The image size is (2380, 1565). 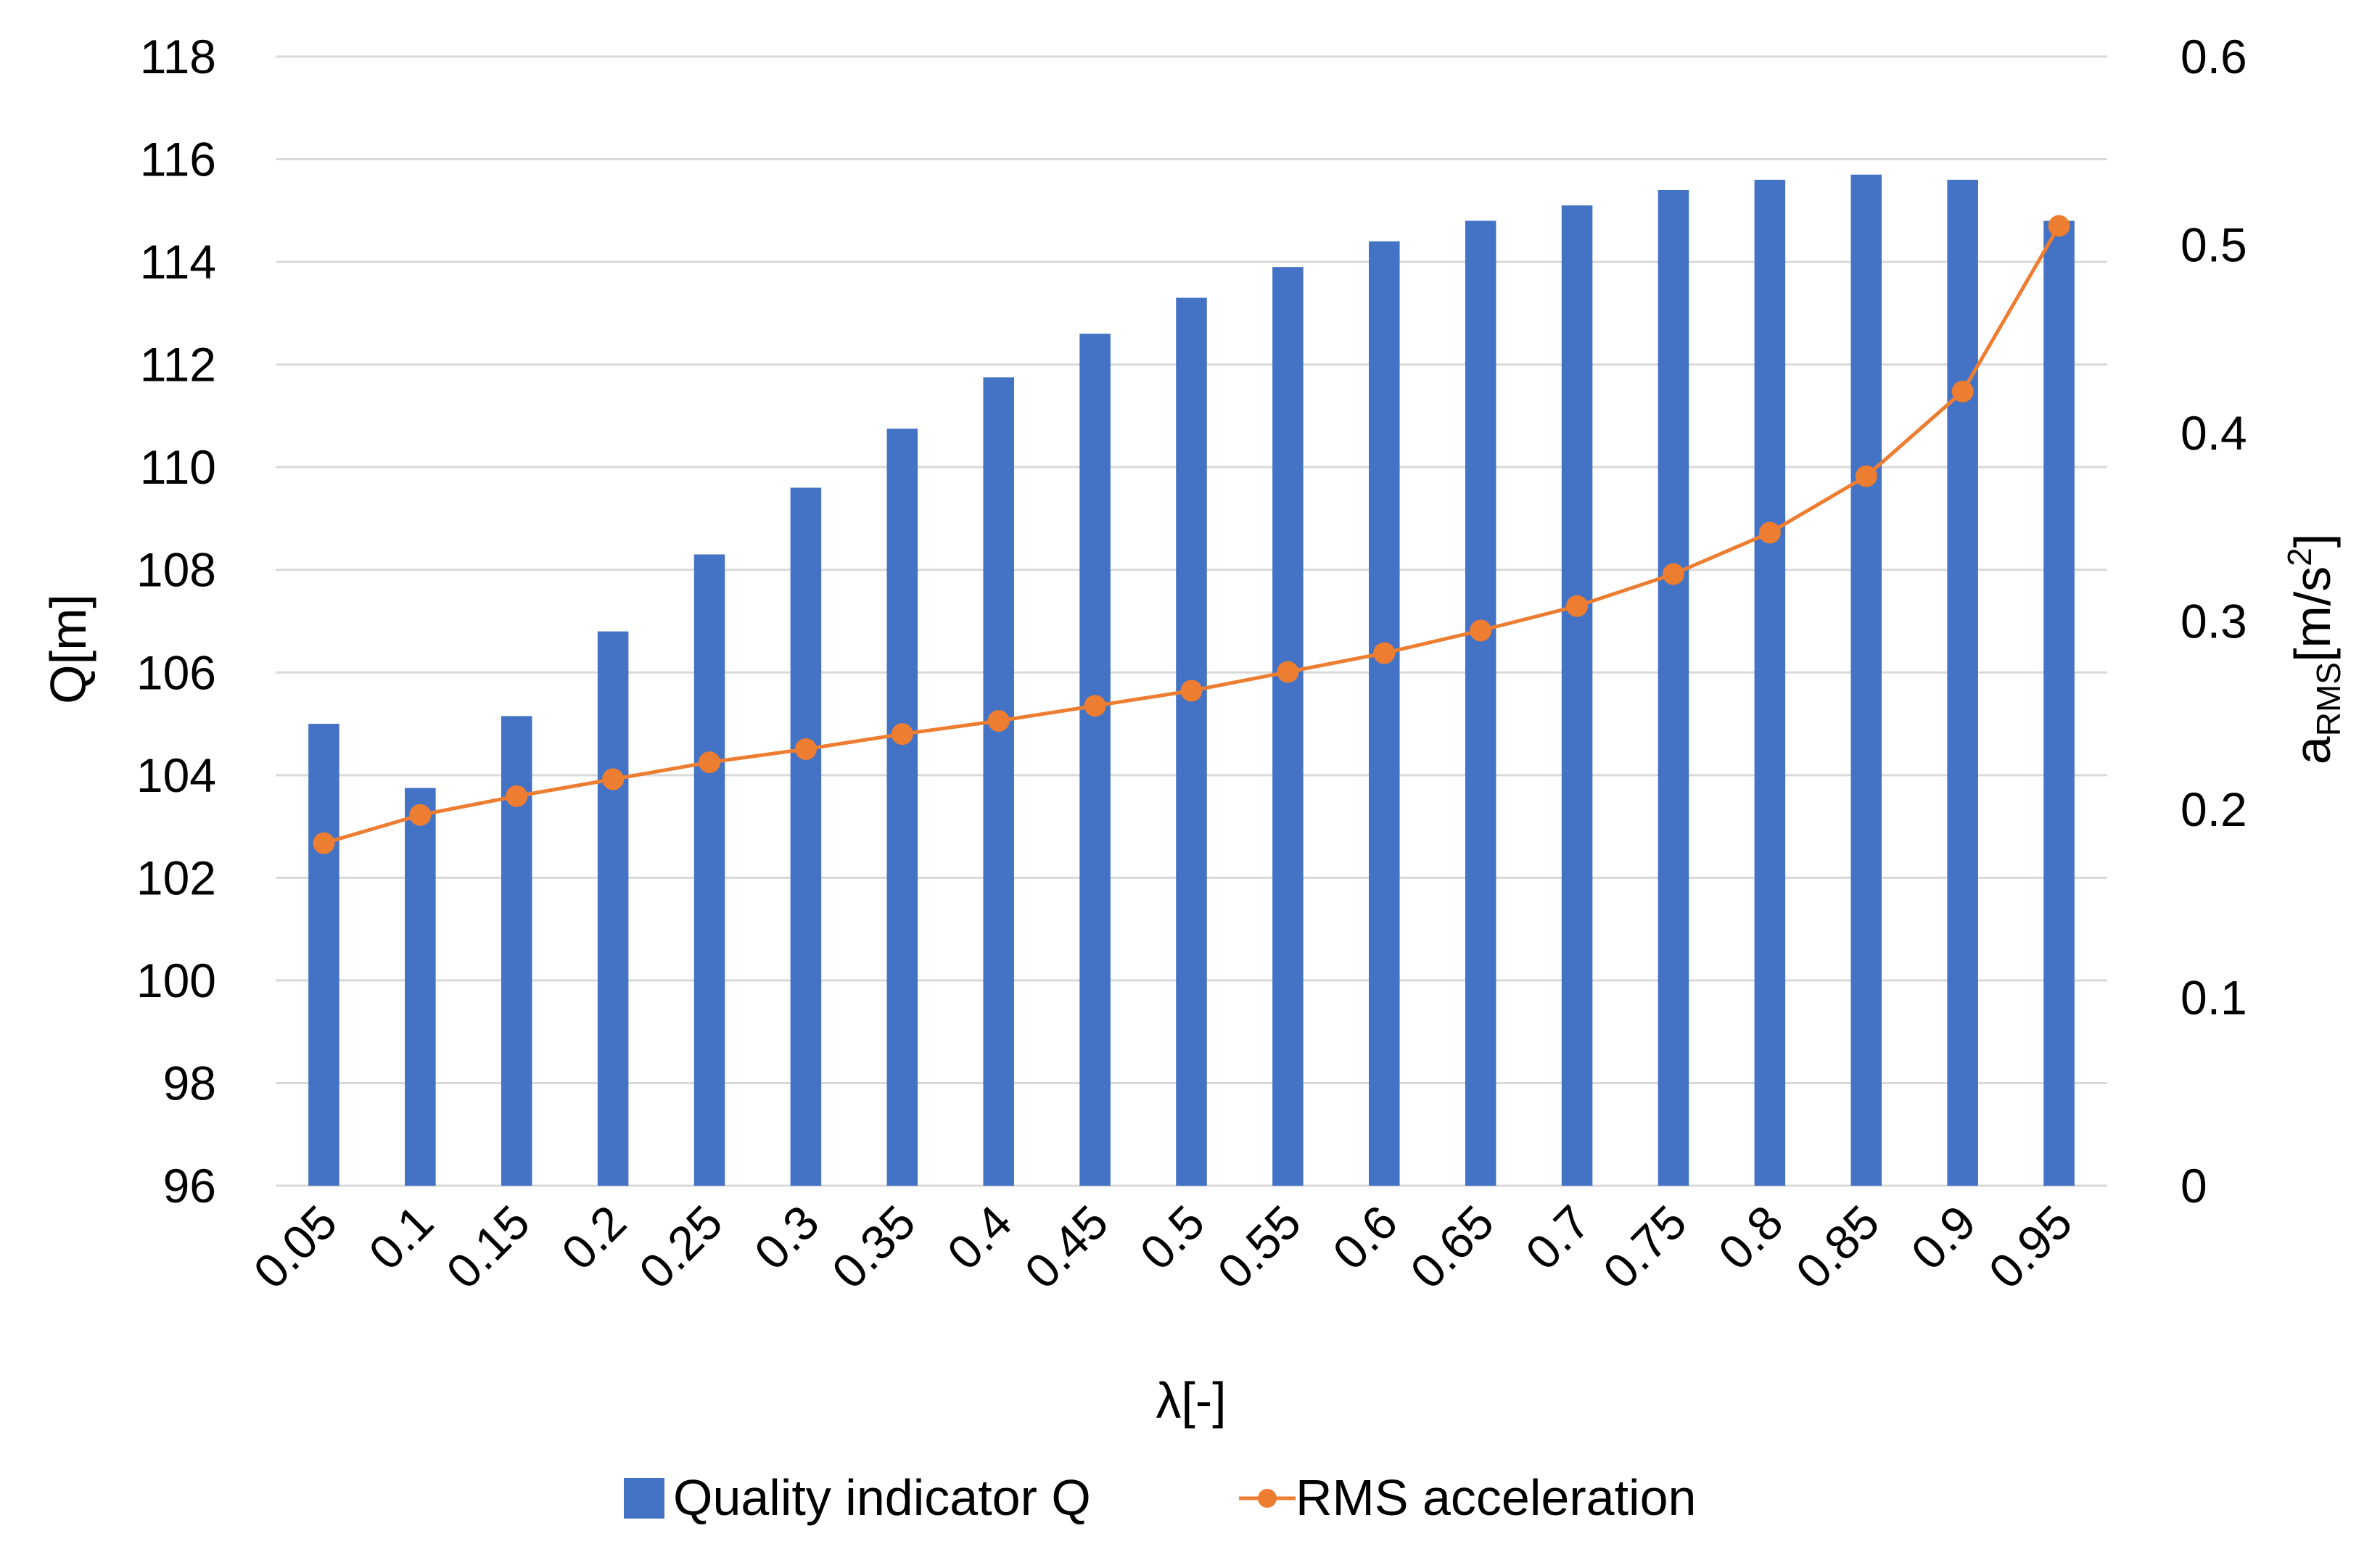 I want to click on y2-title-sub: RMS, so click(x=2328, y=699).